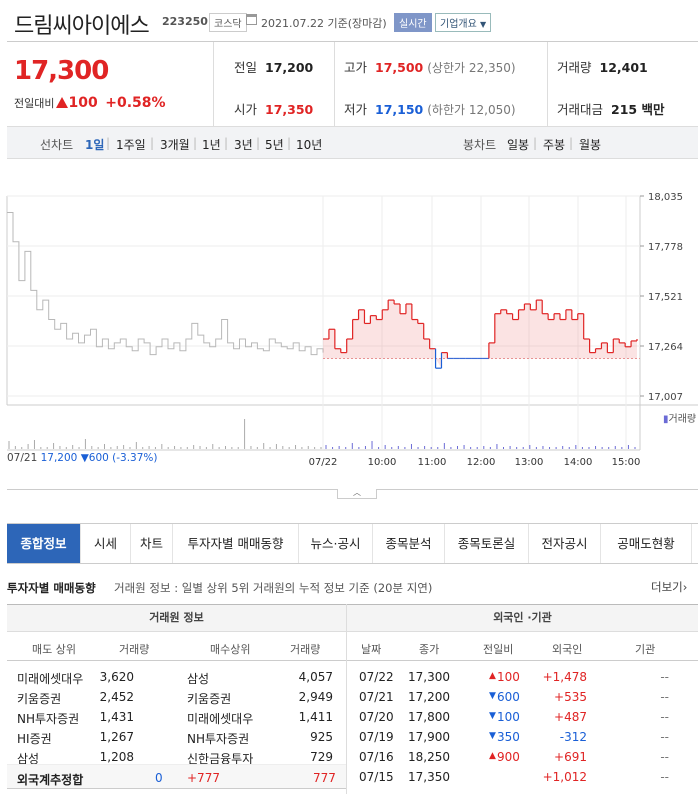 The image size is (698, 803). What do you see at coordinates (574, 67) in the screenshot?
I see `volume-label: 거래량` at bounding box center [574, 67].